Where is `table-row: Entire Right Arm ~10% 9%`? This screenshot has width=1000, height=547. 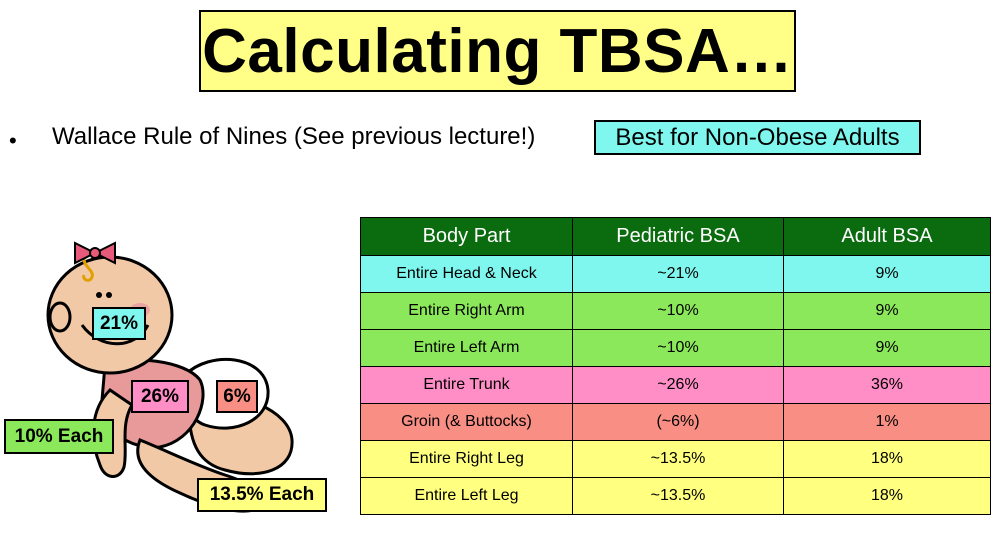 table-row: Entire Right Arm ~10% 9% is located at coordinates (675, 311).